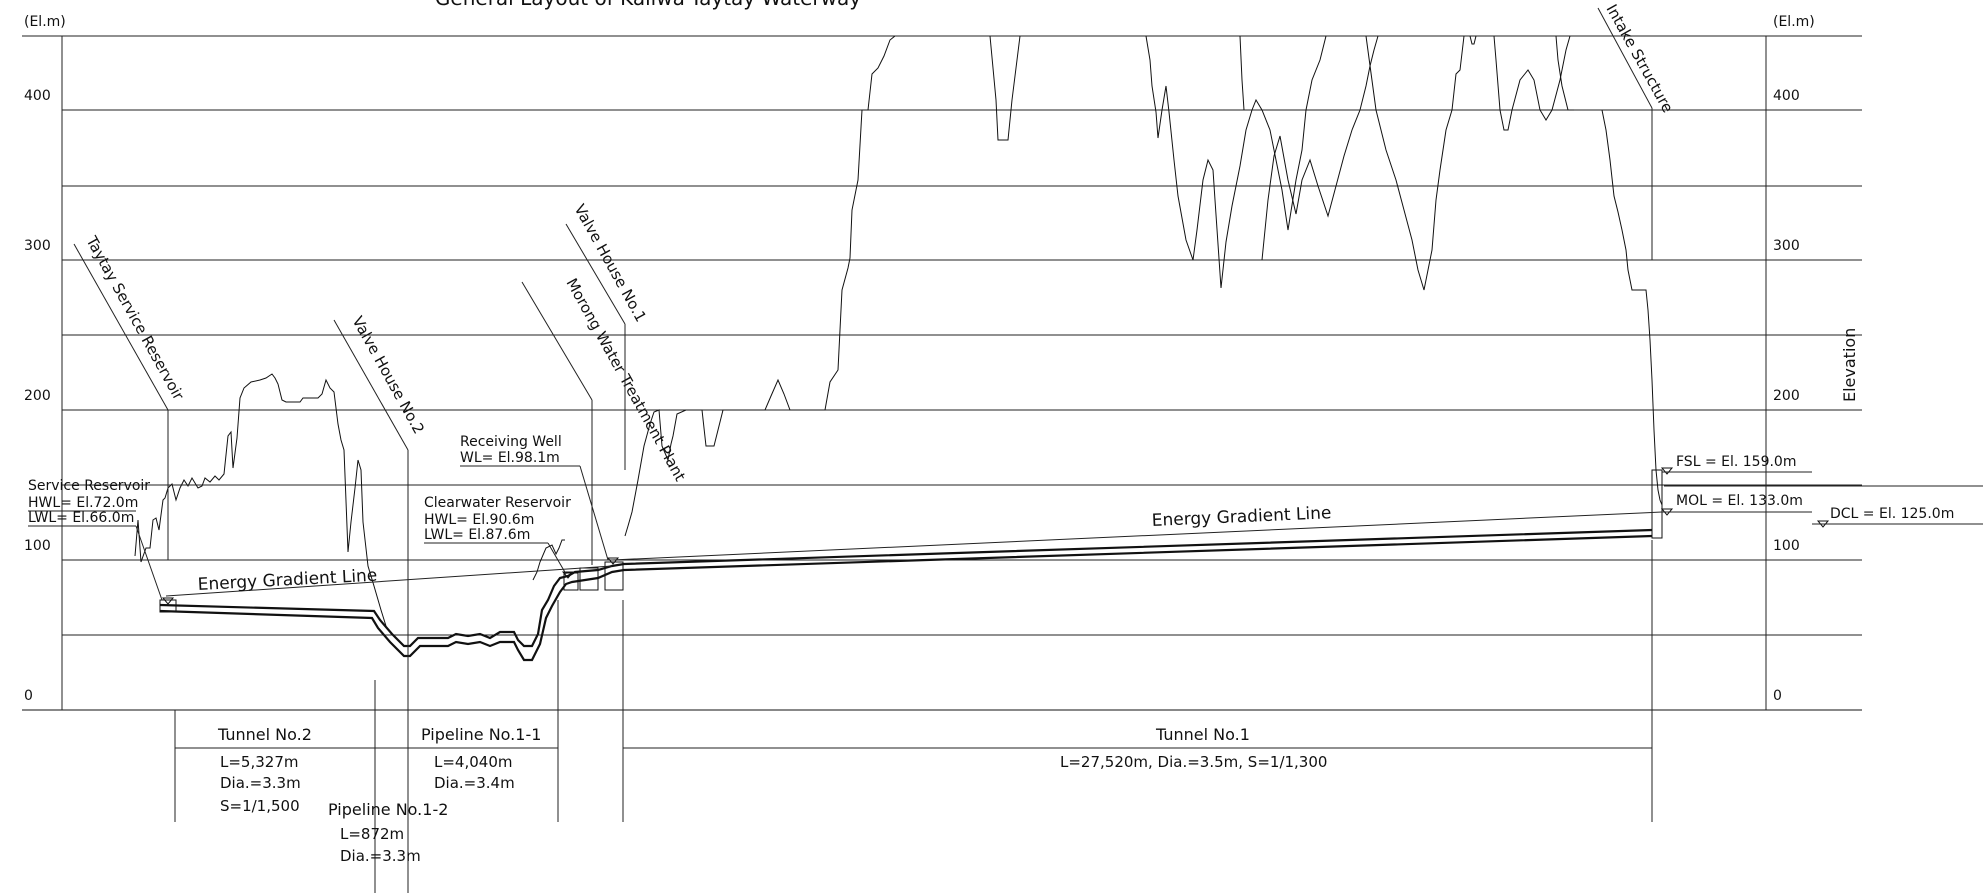 This screenshot has height=893, width=1983. Describe the element at coordinates (613, 561) in the screenshot. I see `receiving-well-wl-marker` at that location.